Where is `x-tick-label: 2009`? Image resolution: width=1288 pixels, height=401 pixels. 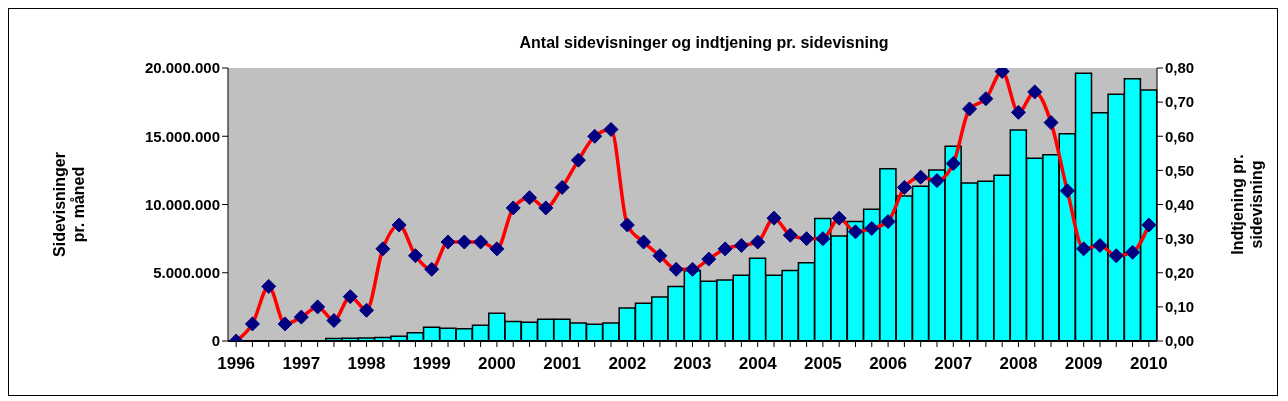
x-tick-label: 2009 is located at coordinates (1083, 364).